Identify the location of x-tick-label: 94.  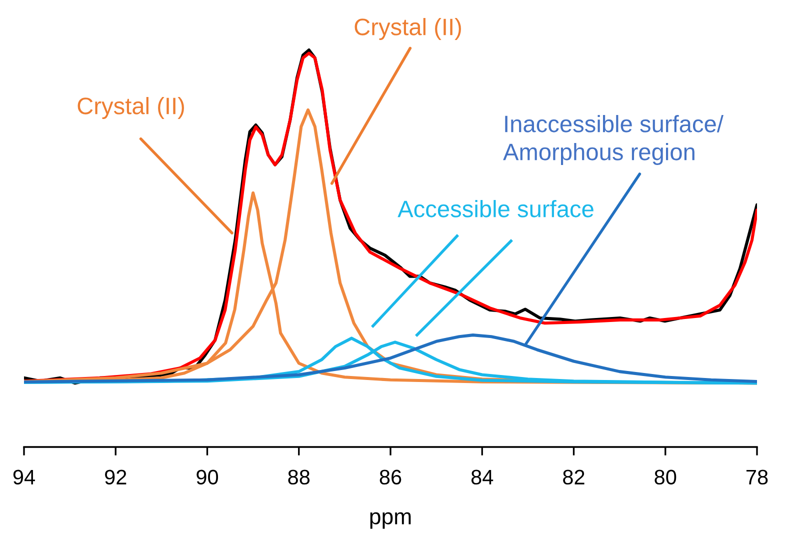
(24, 477).